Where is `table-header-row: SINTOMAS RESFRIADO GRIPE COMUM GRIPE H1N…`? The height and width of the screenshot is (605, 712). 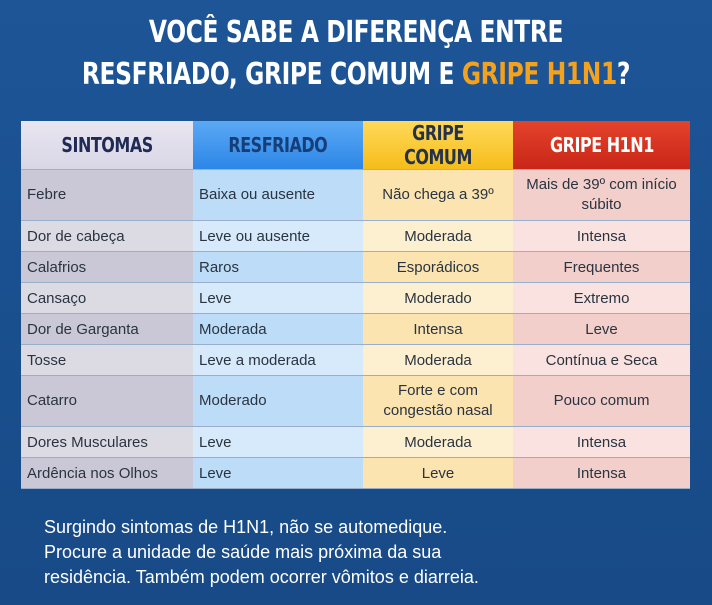
table-header-row: SINTOMAS RESFRIADO GRIPE COMUM GRIPE H1N… is located at coordinates (355, 145).